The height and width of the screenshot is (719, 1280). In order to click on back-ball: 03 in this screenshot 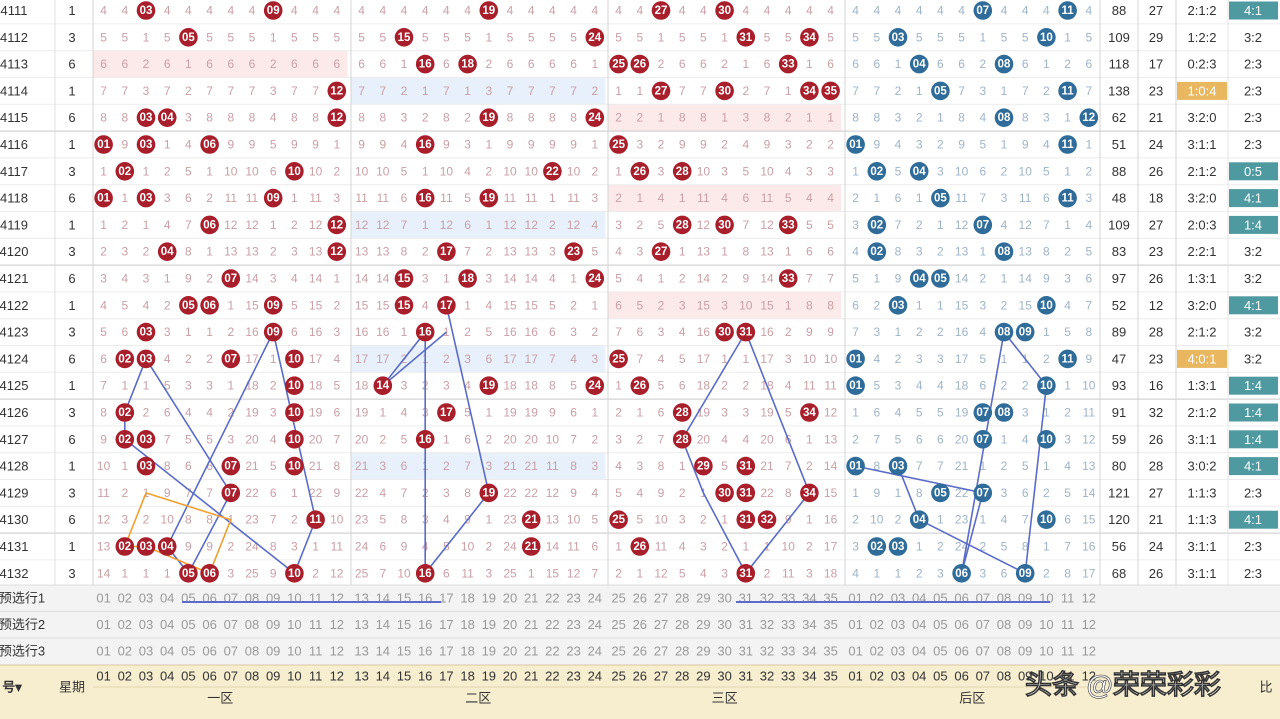, I will do `click(898, 466)`.